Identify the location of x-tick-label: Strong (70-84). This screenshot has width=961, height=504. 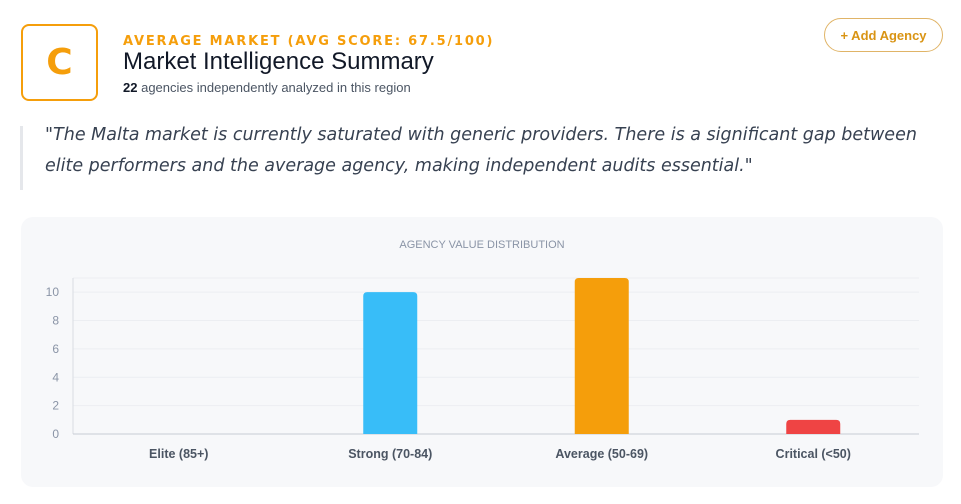
(390, 454).